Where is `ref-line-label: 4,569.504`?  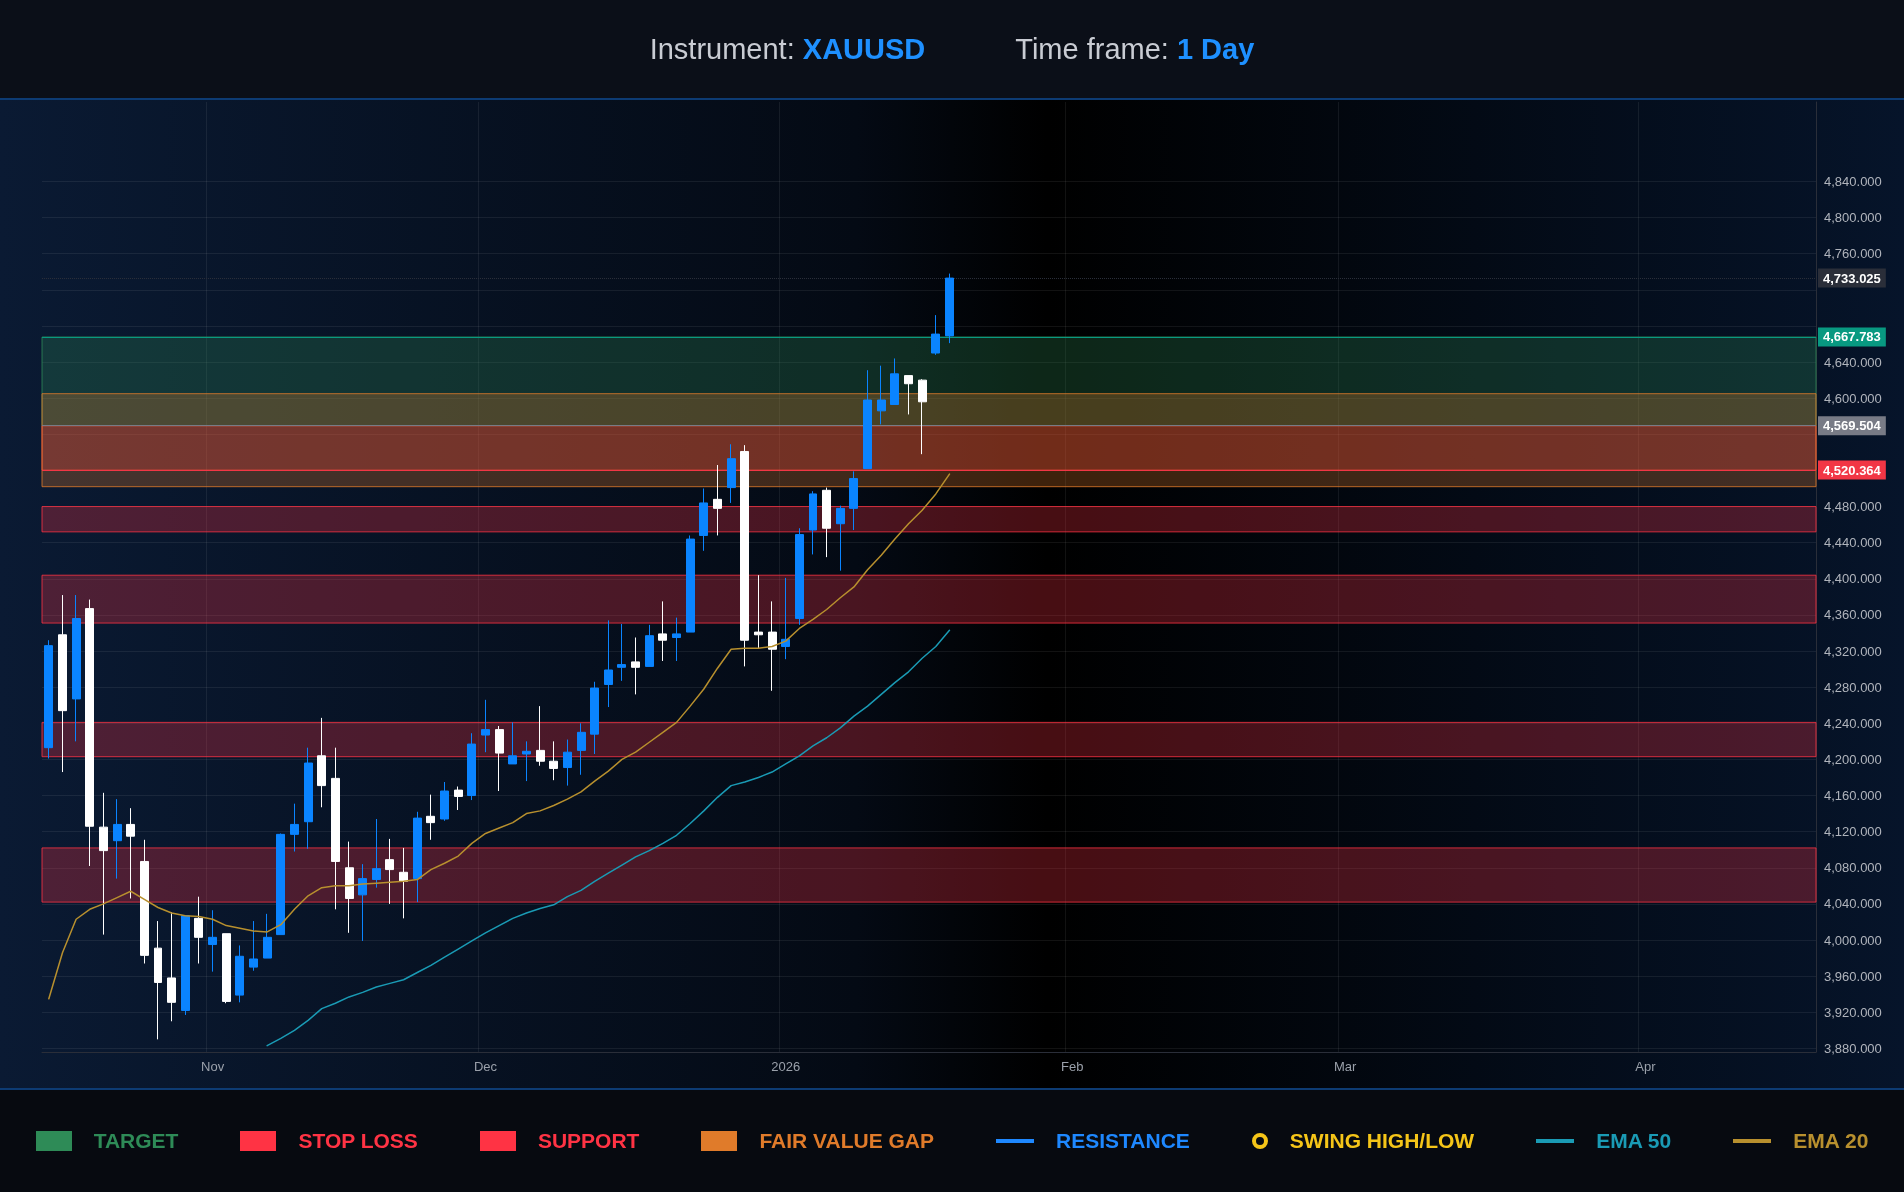
ref-line-label: 4,569.504 is located at coordinates (1852, 426).